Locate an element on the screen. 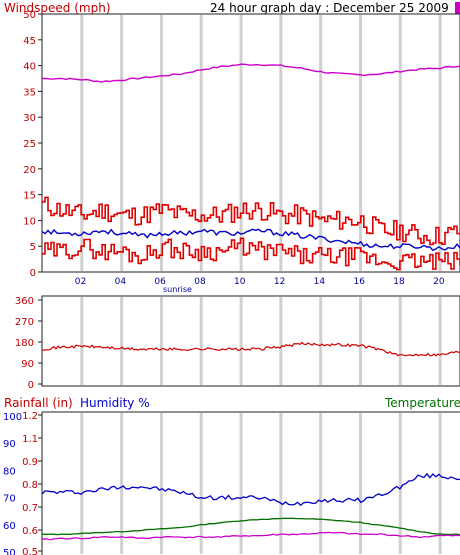  x-tick-label: 18 is located at coordinates (399, 282).